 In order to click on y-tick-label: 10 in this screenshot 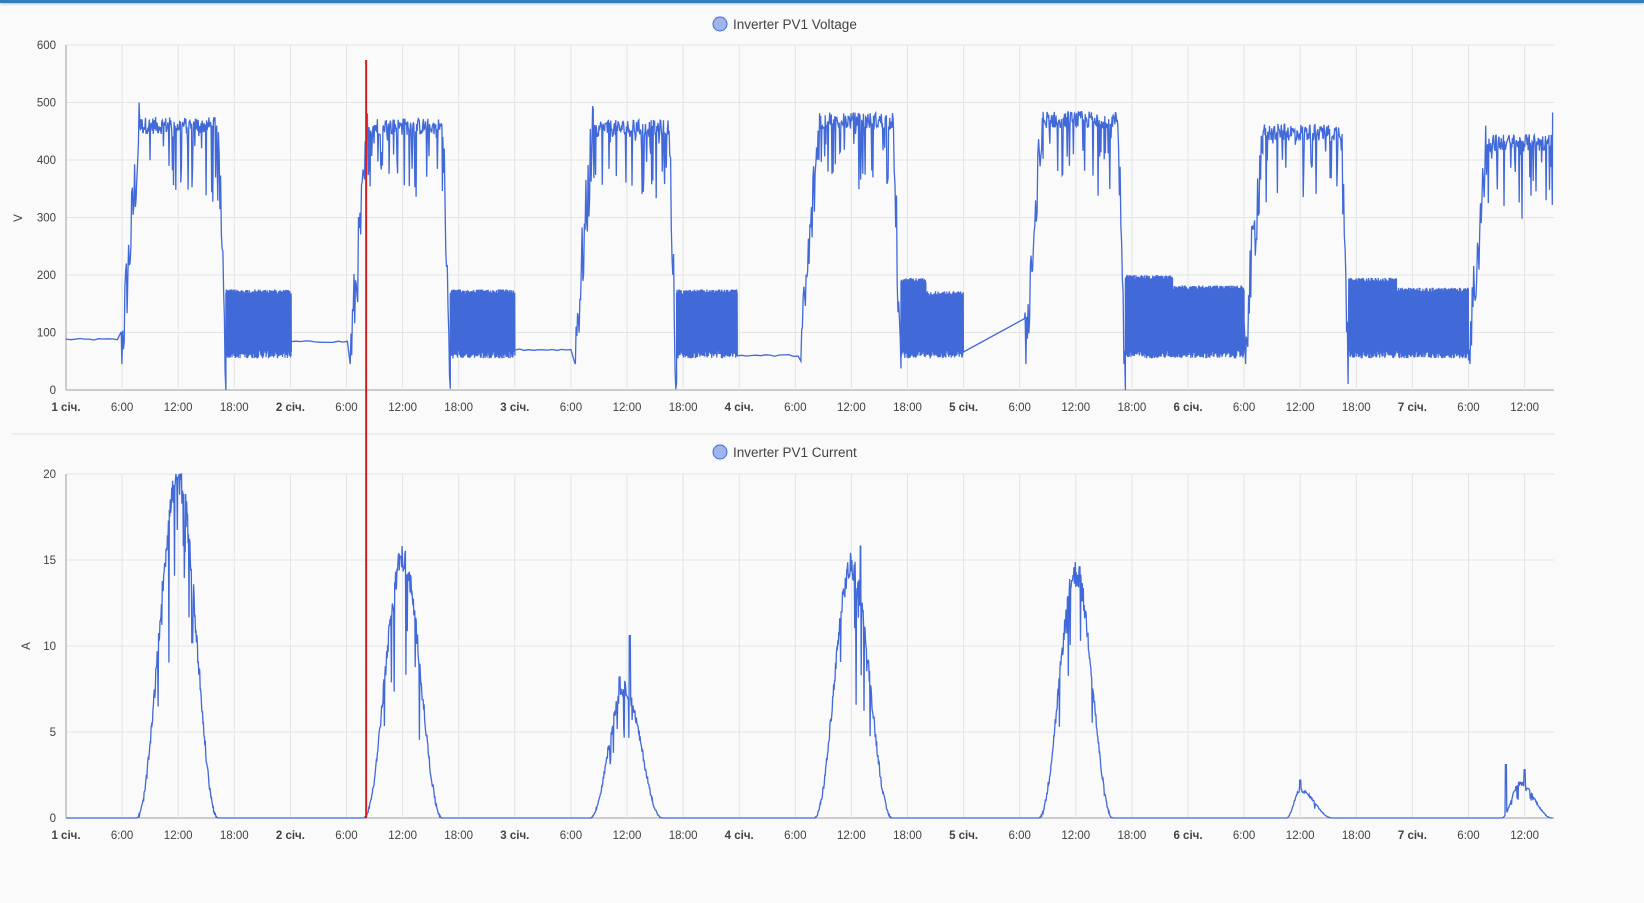, I will do `click(49, 647)`.